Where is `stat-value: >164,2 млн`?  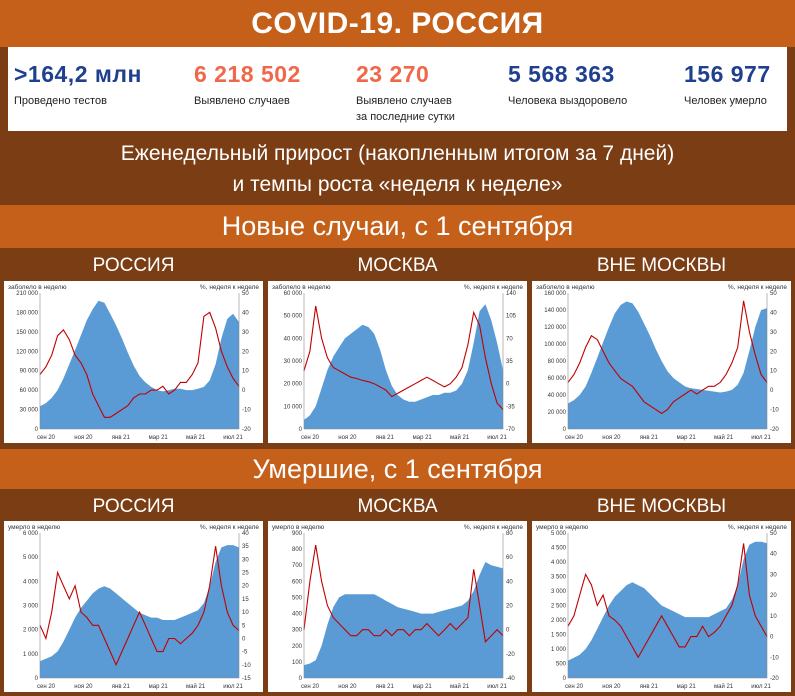
stat-value: >164,2 млн is located at coordinates (78, 74).